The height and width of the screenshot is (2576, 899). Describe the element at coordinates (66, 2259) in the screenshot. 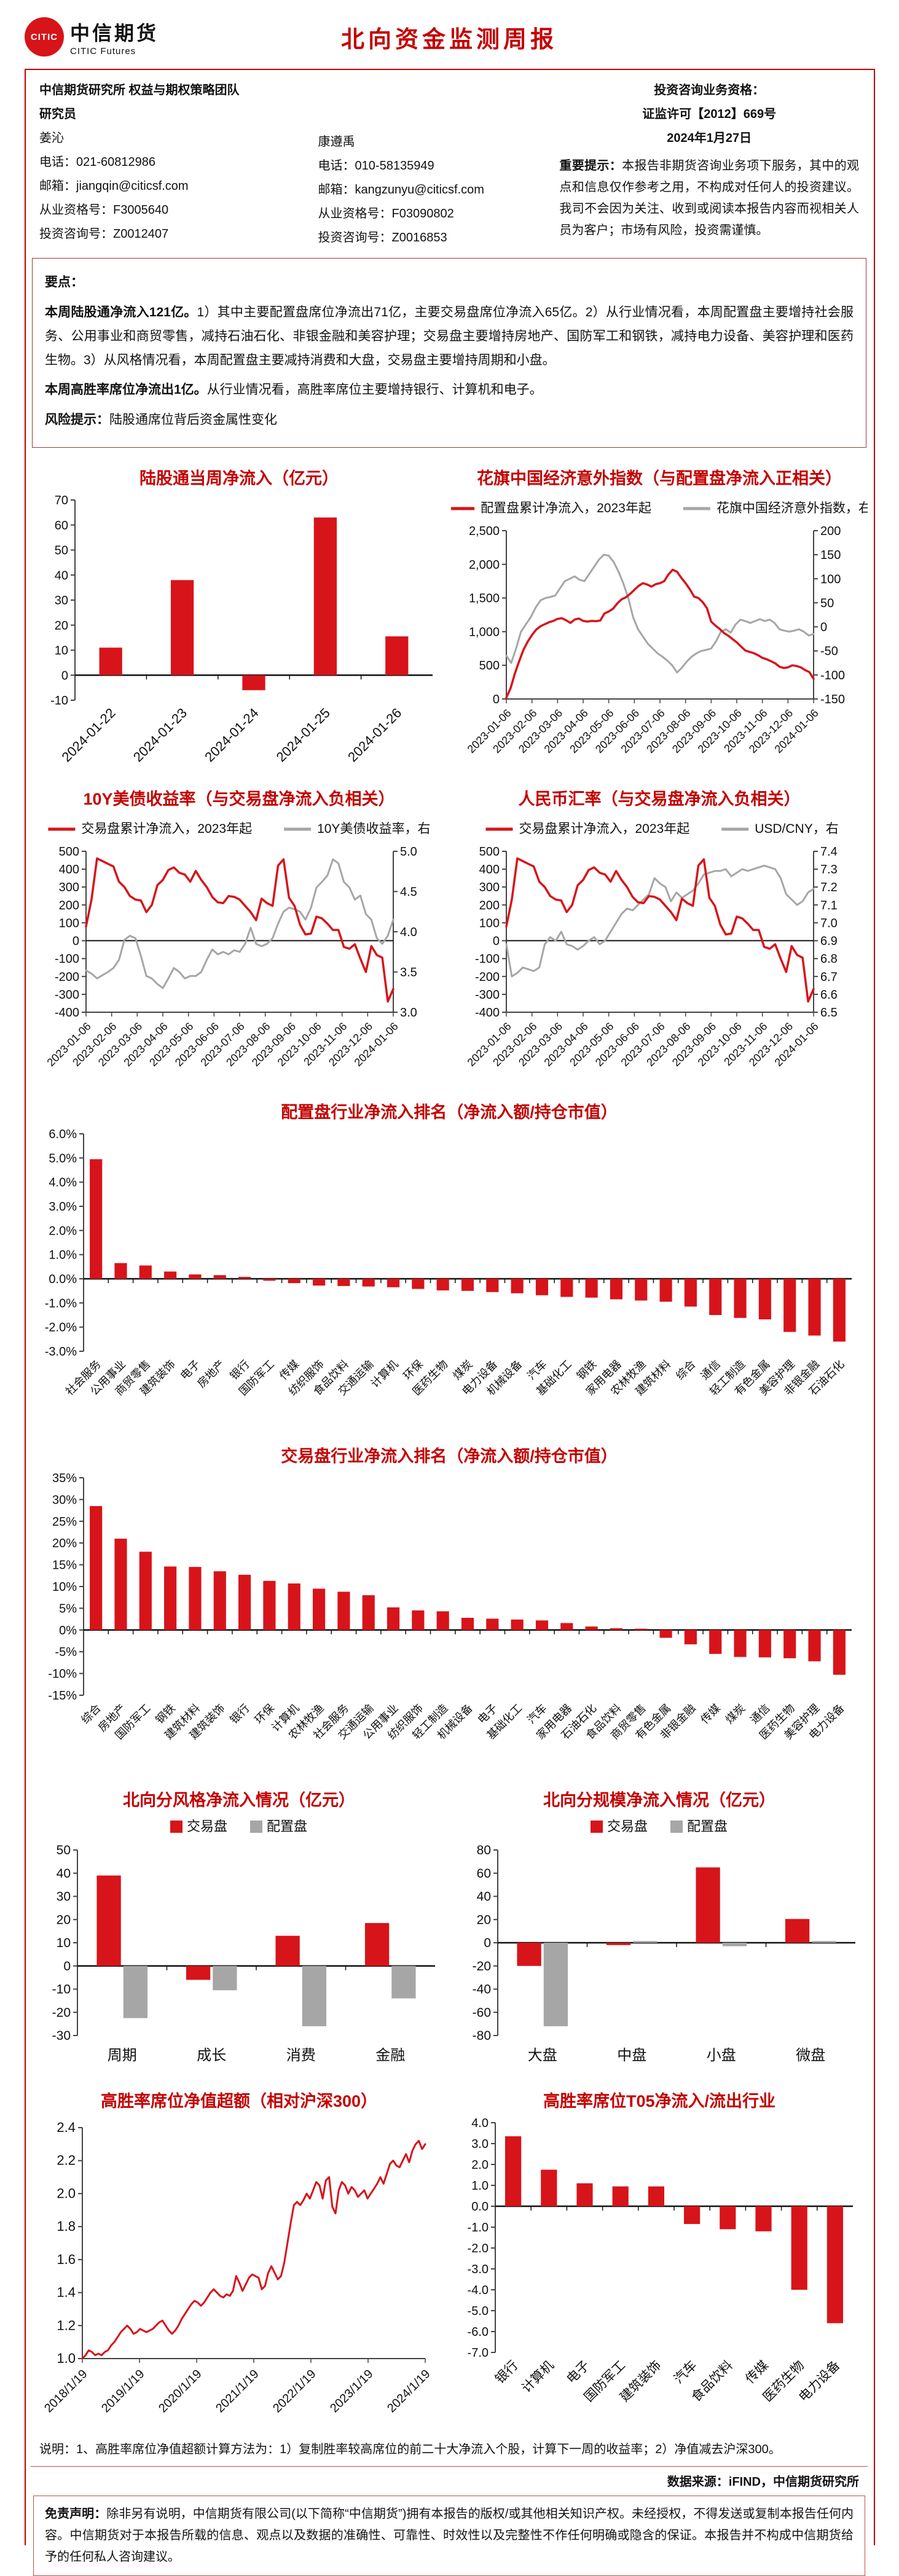

I see `svg-text: 1.6` at that location.